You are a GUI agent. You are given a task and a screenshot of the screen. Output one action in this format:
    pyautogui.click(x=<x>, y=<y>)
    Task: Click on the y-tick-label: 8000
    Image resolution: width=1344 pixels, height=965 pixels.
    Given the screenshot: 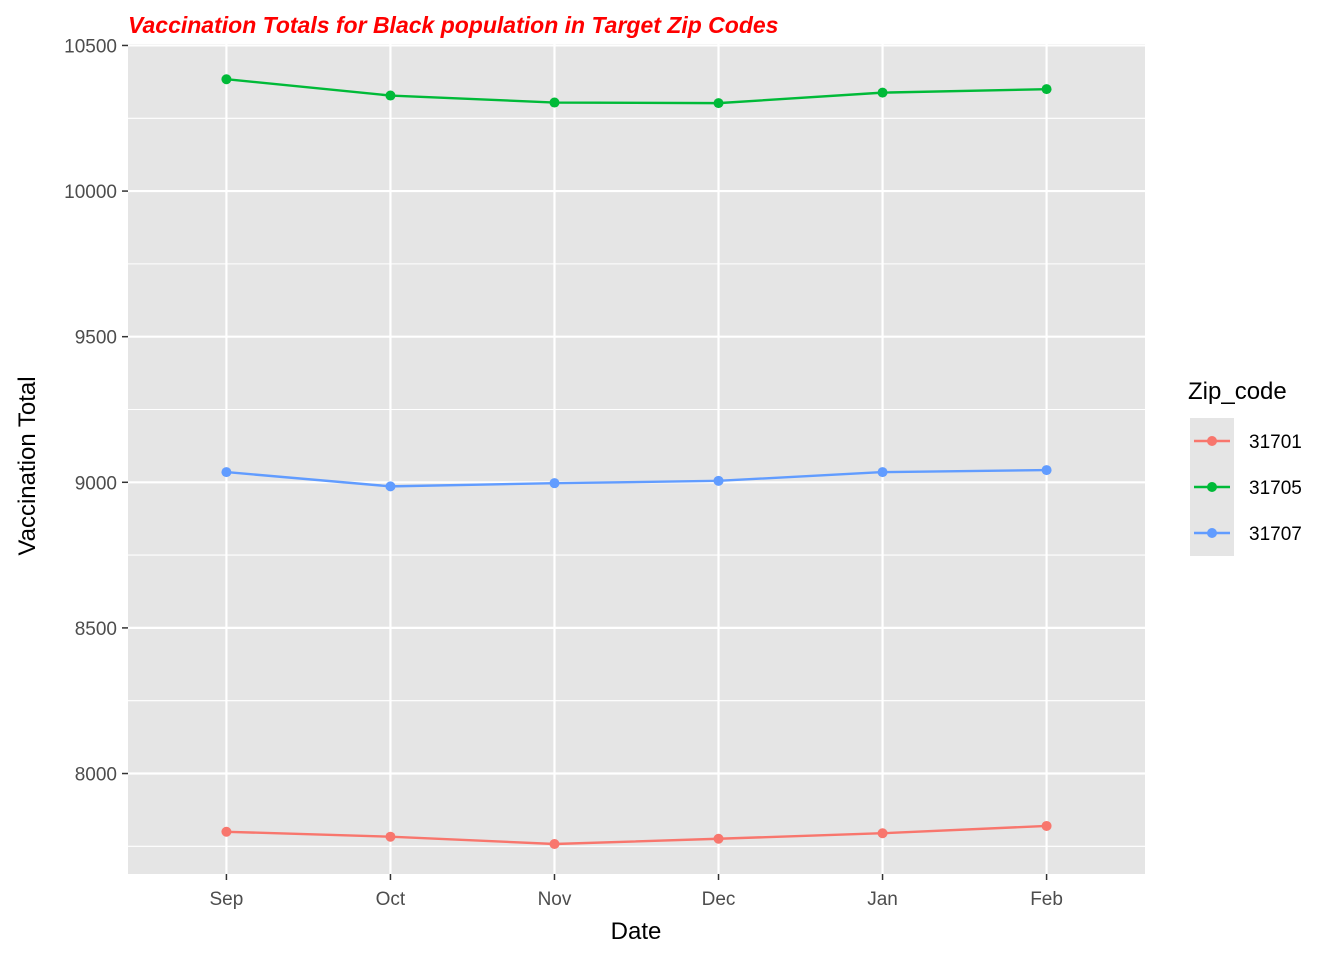 What is the action you would take?
    pyautogui.click(x=96, y=775)
    